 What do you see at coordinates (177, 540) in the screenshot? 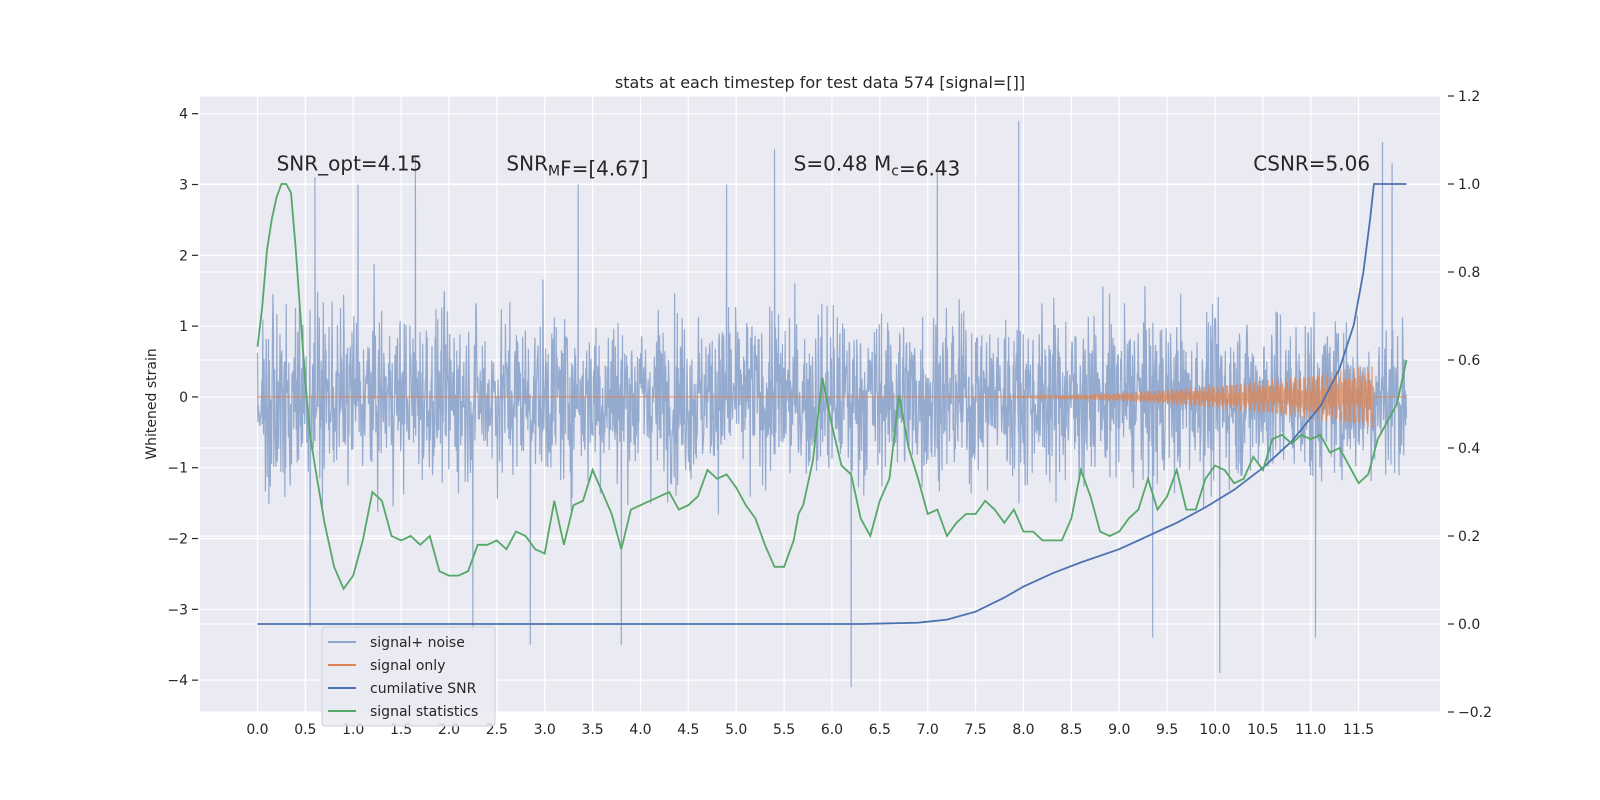
I see `y-tick-label: −2` at bounding box center [177, 540].